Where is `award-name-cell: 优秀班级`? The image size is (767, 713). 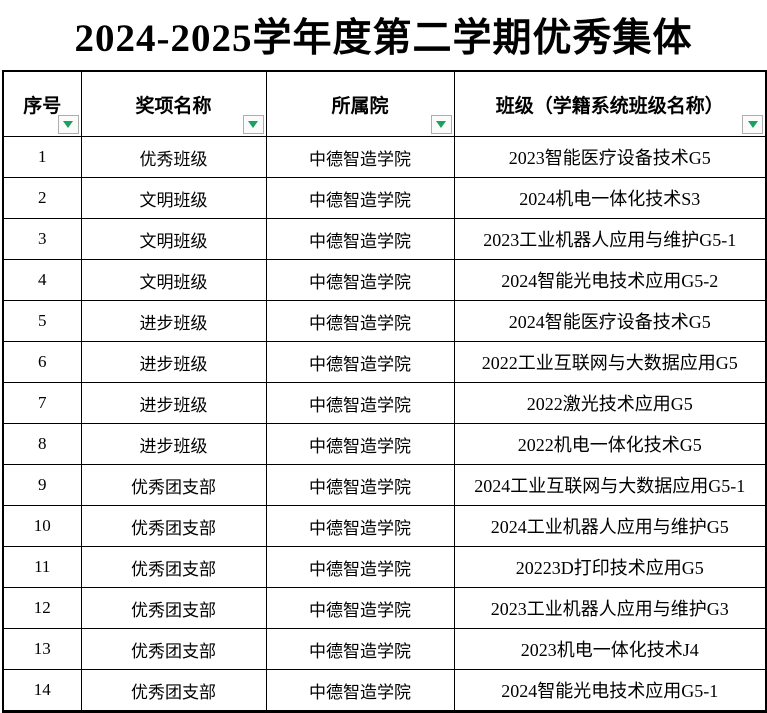
award-name-cell: 优秀班级 is located at coordinates (173, 157).